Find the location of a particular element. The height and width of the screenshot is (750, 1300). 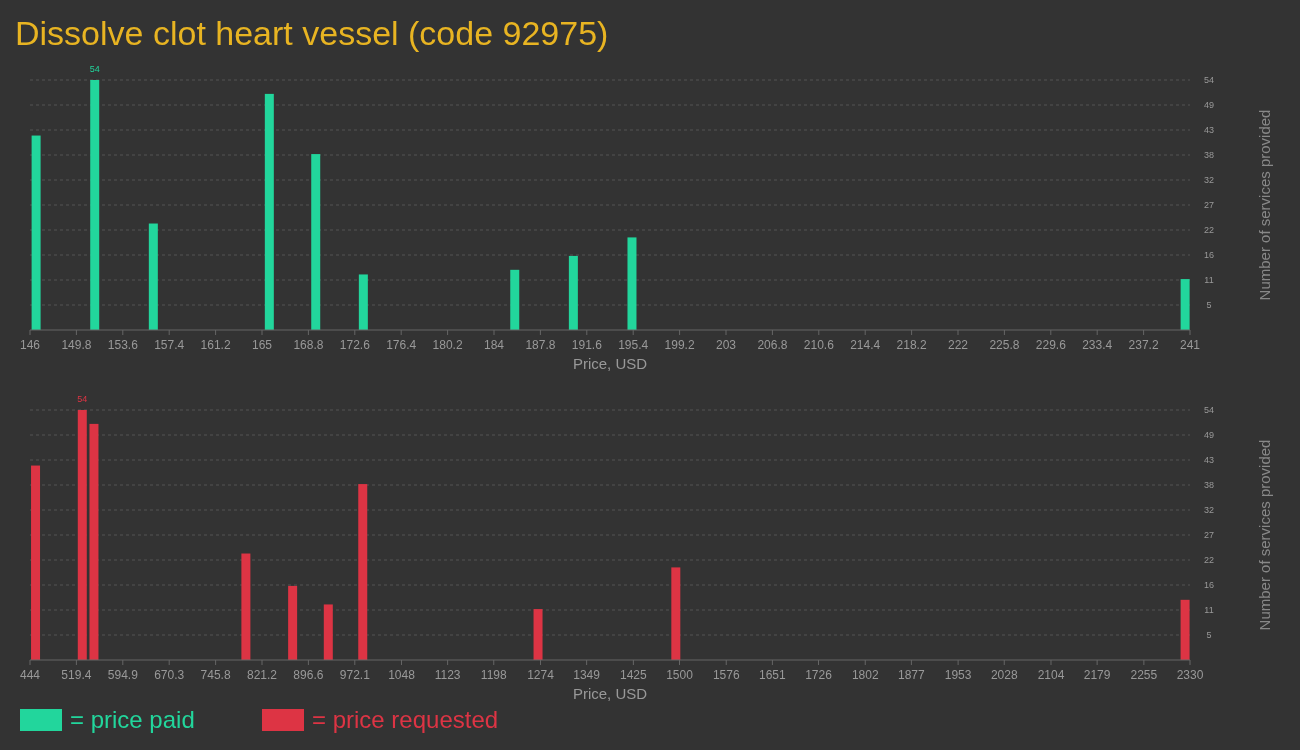

x-tick-label: 1274 is located at coordinates (541, 675).